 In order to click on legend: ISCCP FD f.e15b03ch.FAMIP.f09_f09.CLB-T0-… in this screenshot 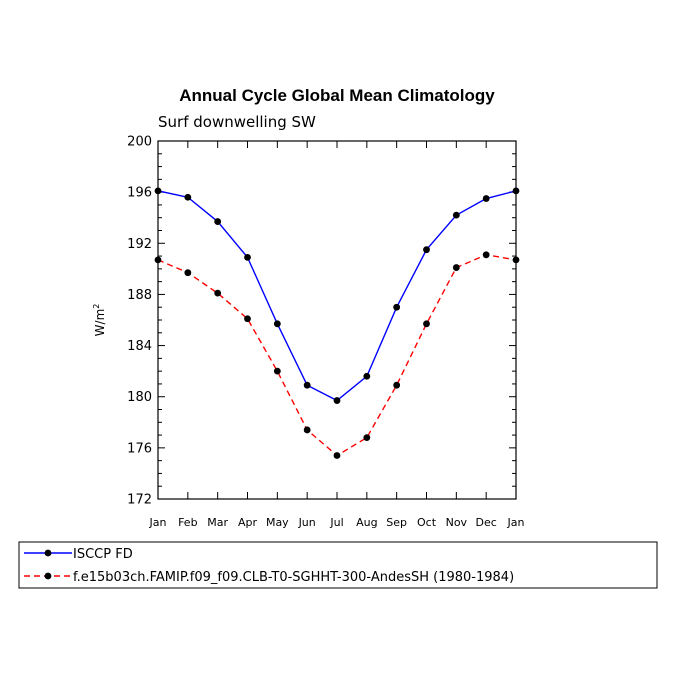, I will do `click(269, 566)`.